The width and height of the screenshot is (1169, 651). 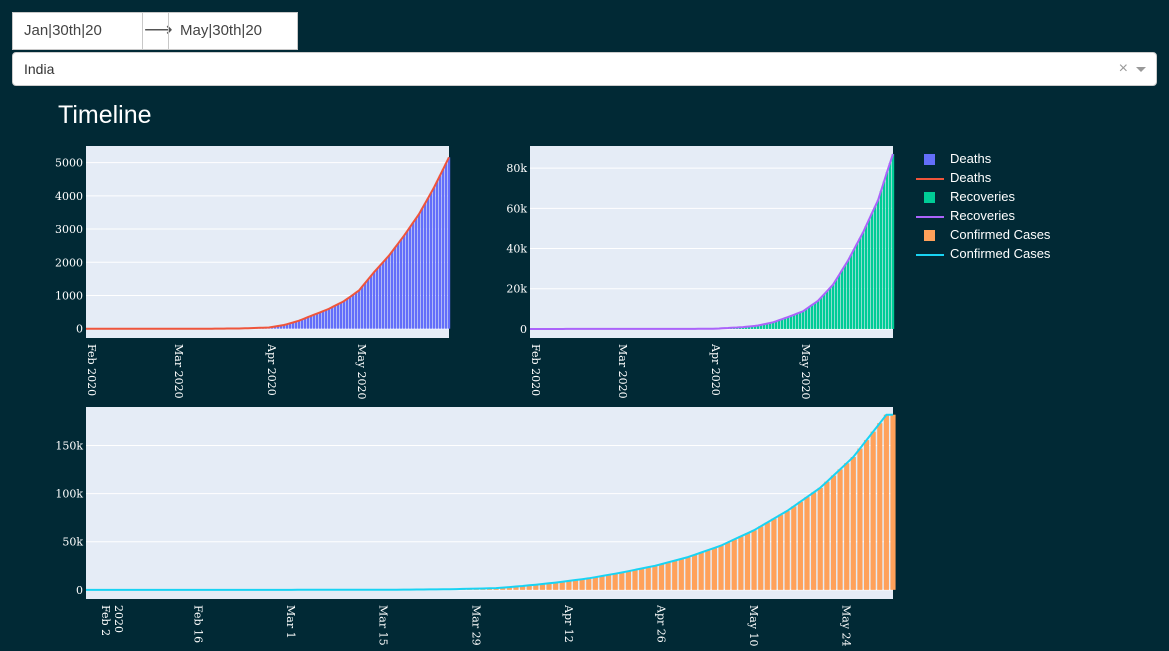 What do you see at coordinates (79, 329) in the screenshot?
I see `y-tick-label: 0` at bounding box center [79, 329].